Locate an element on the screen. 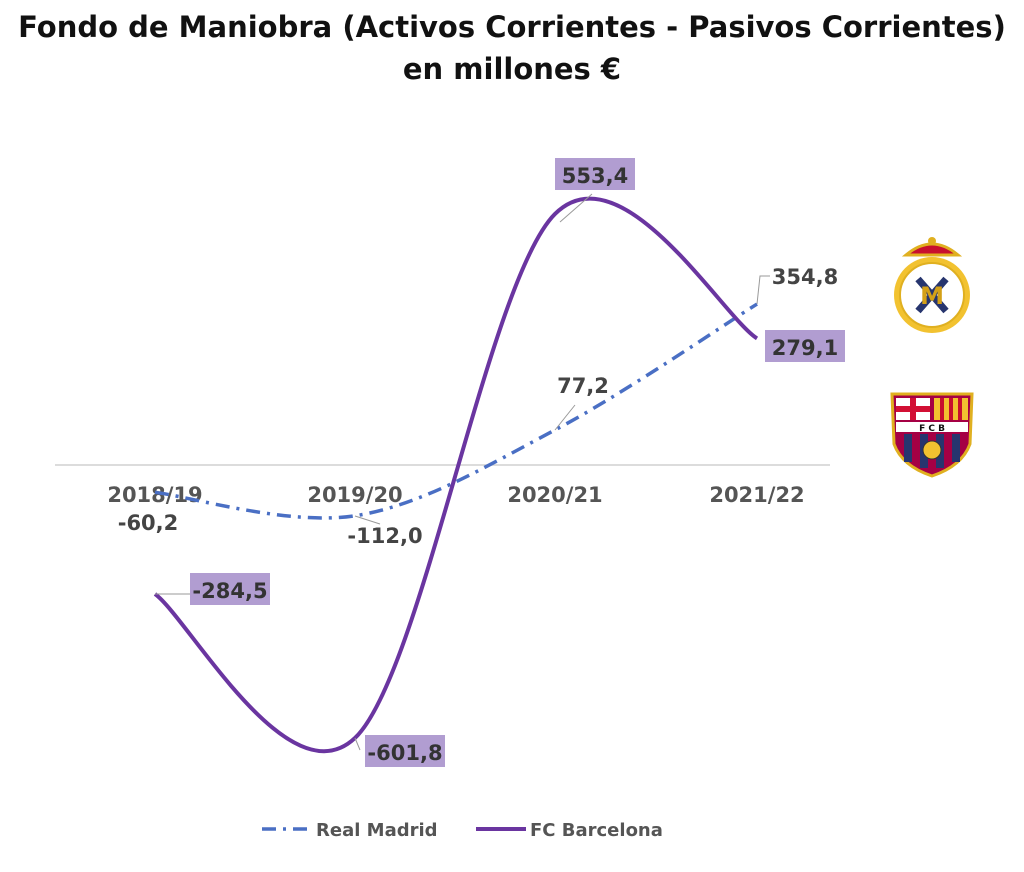 The height and width of the screenshot is (872, 1024). x-tick-label: 2020/21 is located at coordinates (554, 495).